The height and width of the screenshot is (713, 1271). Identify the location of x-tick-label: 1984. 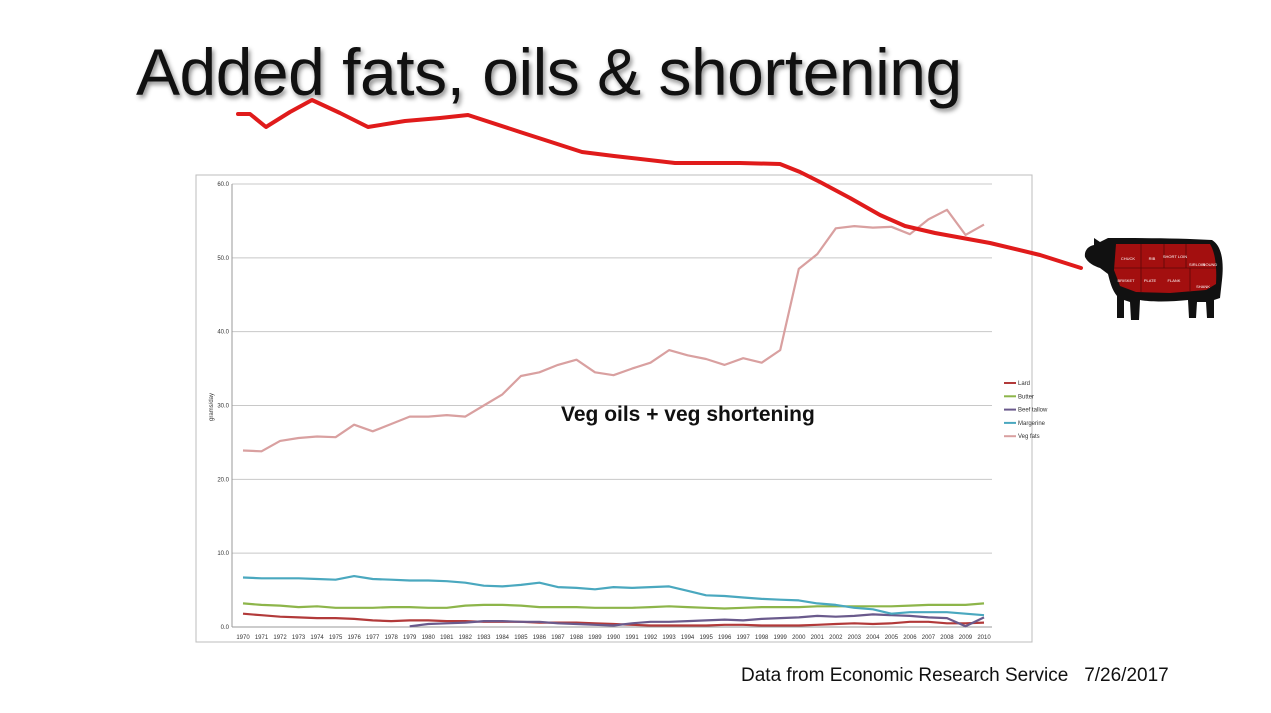
(503, 638).